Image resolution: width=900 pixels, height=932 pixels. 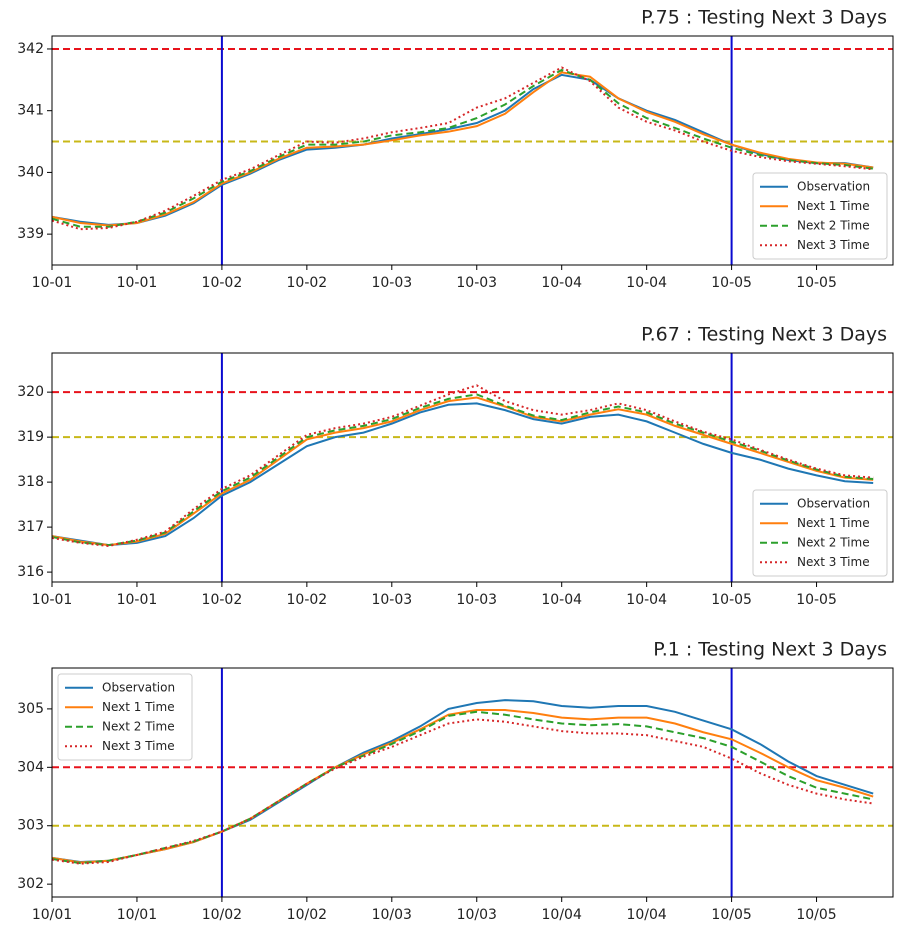 What do you see at coordinates (30, 111) in the screenshot?
I see `y-tick-label: 341` at bounding box center [30, 111].